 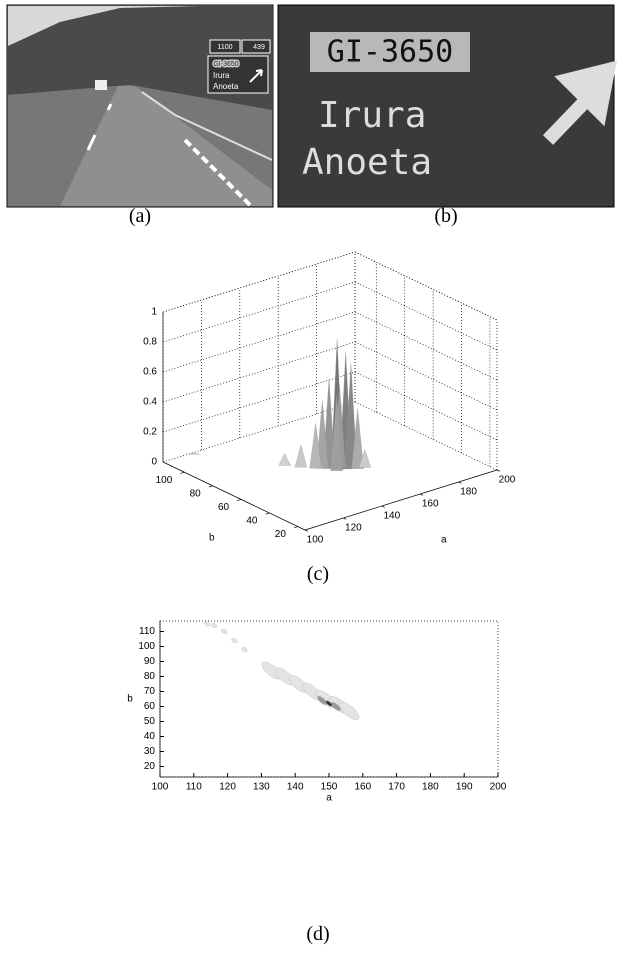 What do you see at coordinates (317, 934) in the screenshot?
I see `caption: (d)` at bounding box center [317, 934].